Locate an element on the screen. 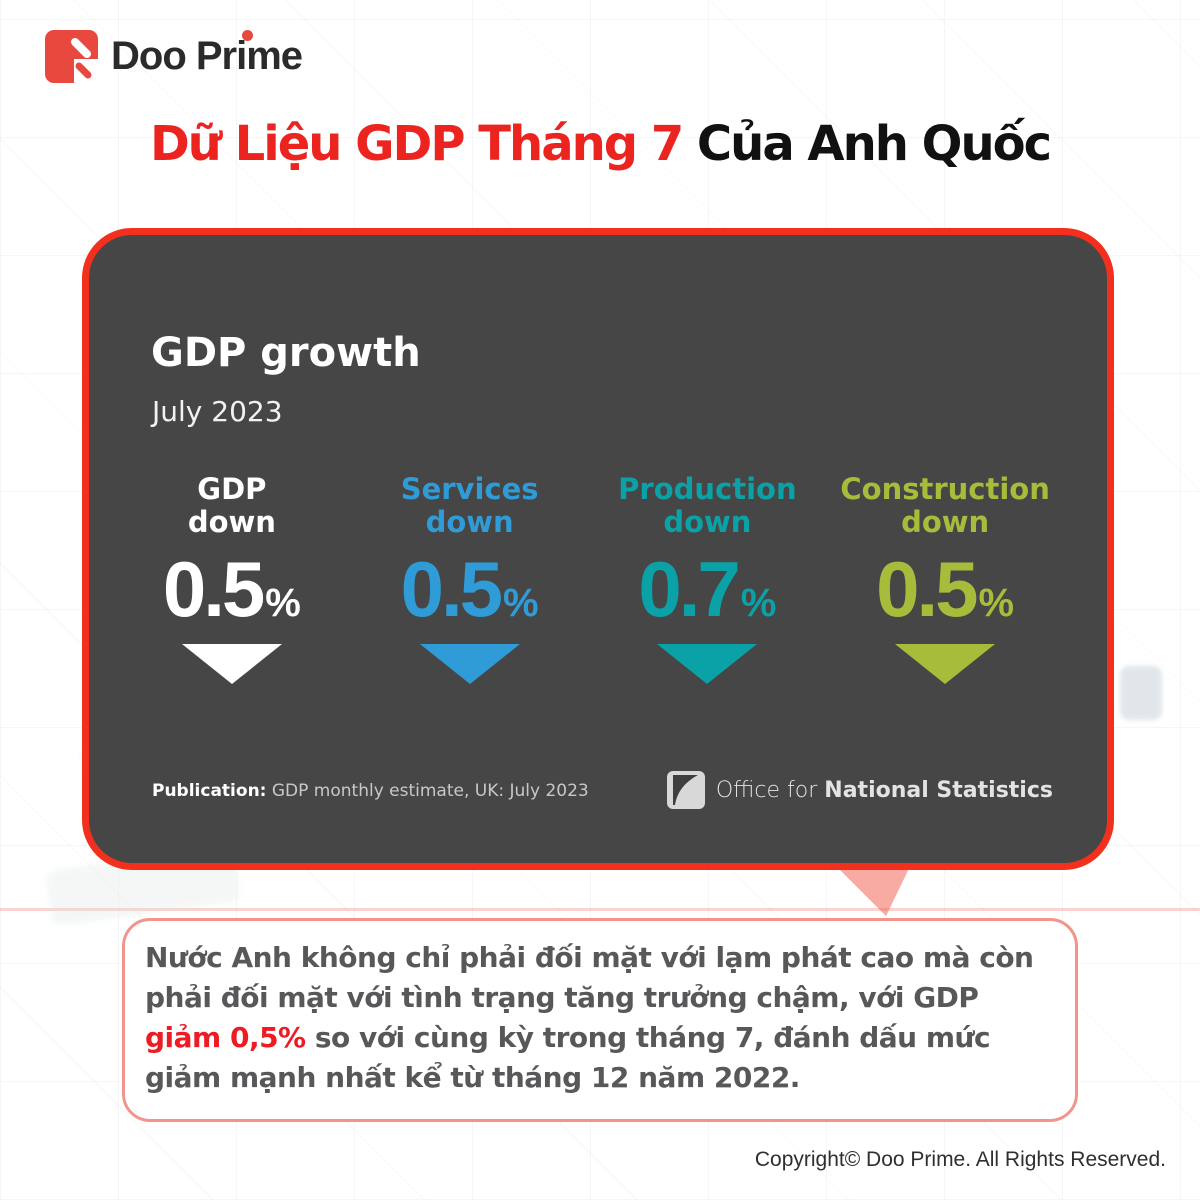  stat-gdp-unit: % is located at coordinates (283, 602).